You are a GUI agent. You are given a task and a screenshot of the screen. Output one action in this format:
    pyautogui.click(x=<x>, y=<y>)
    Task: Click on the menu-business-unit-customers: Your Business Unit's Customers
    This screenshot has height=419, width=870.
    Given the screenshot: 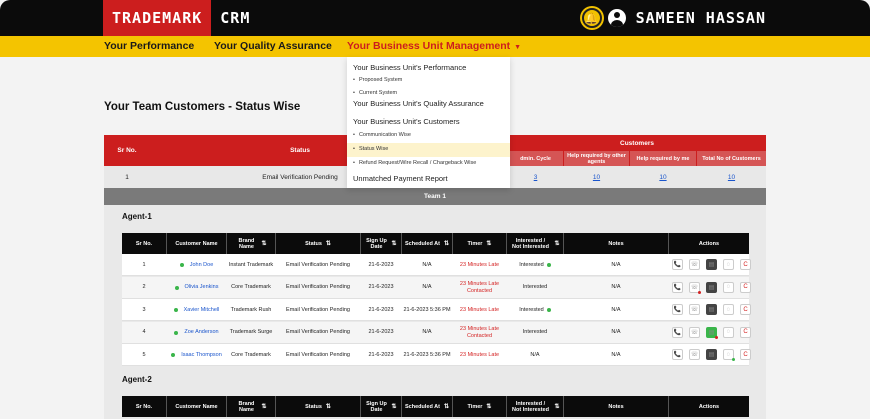 What is the action you would take?
    pyautogui.click(x=406, y=121)
    